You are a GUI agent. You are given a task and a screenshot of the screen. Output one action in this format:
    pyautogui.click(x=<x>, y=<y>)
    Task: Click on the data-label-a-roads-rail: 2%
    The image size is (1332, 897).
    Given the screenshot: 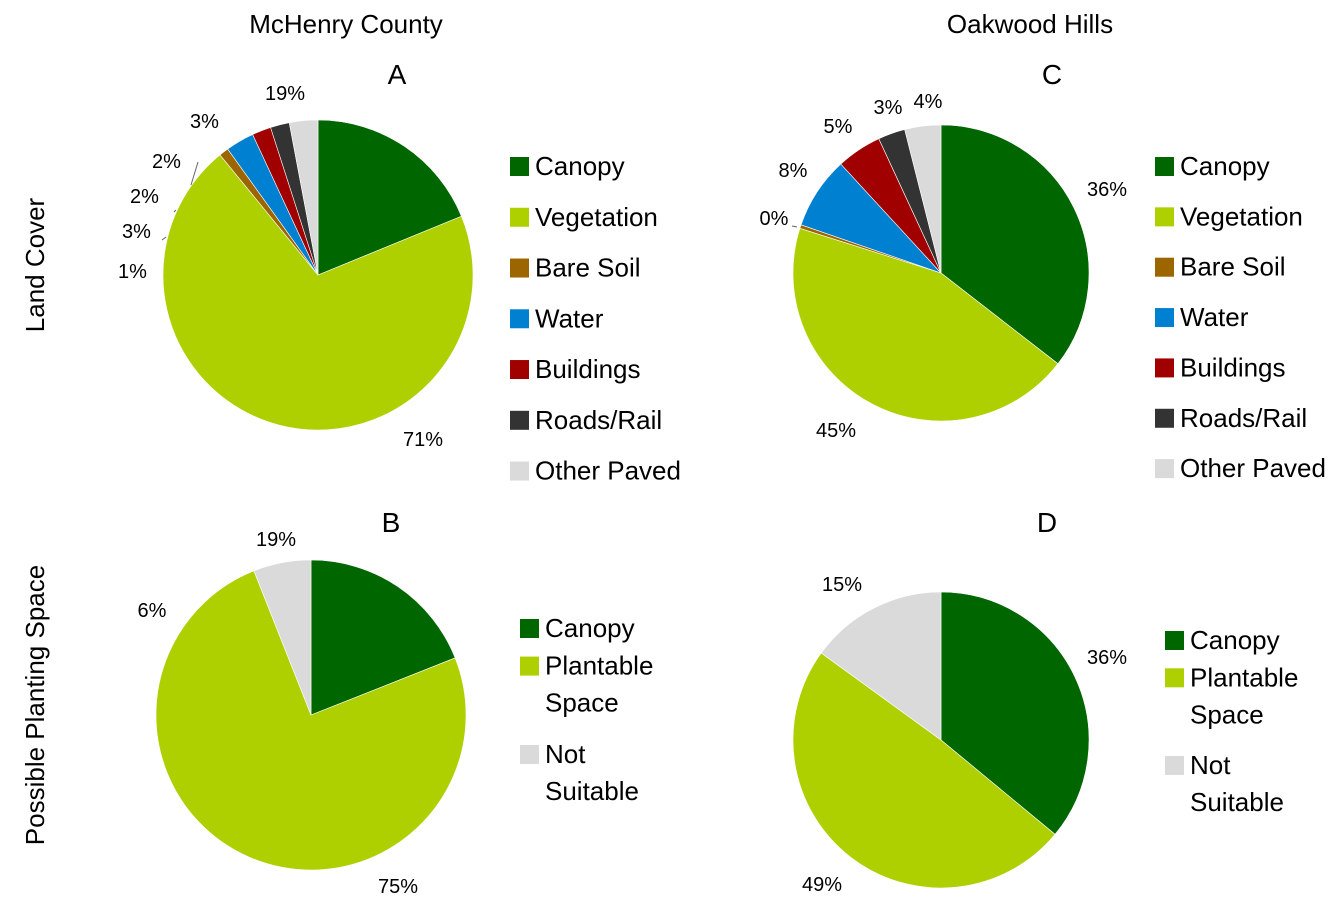 What is the action you would take?
    pyautogui.click(x=166, y=162)
    